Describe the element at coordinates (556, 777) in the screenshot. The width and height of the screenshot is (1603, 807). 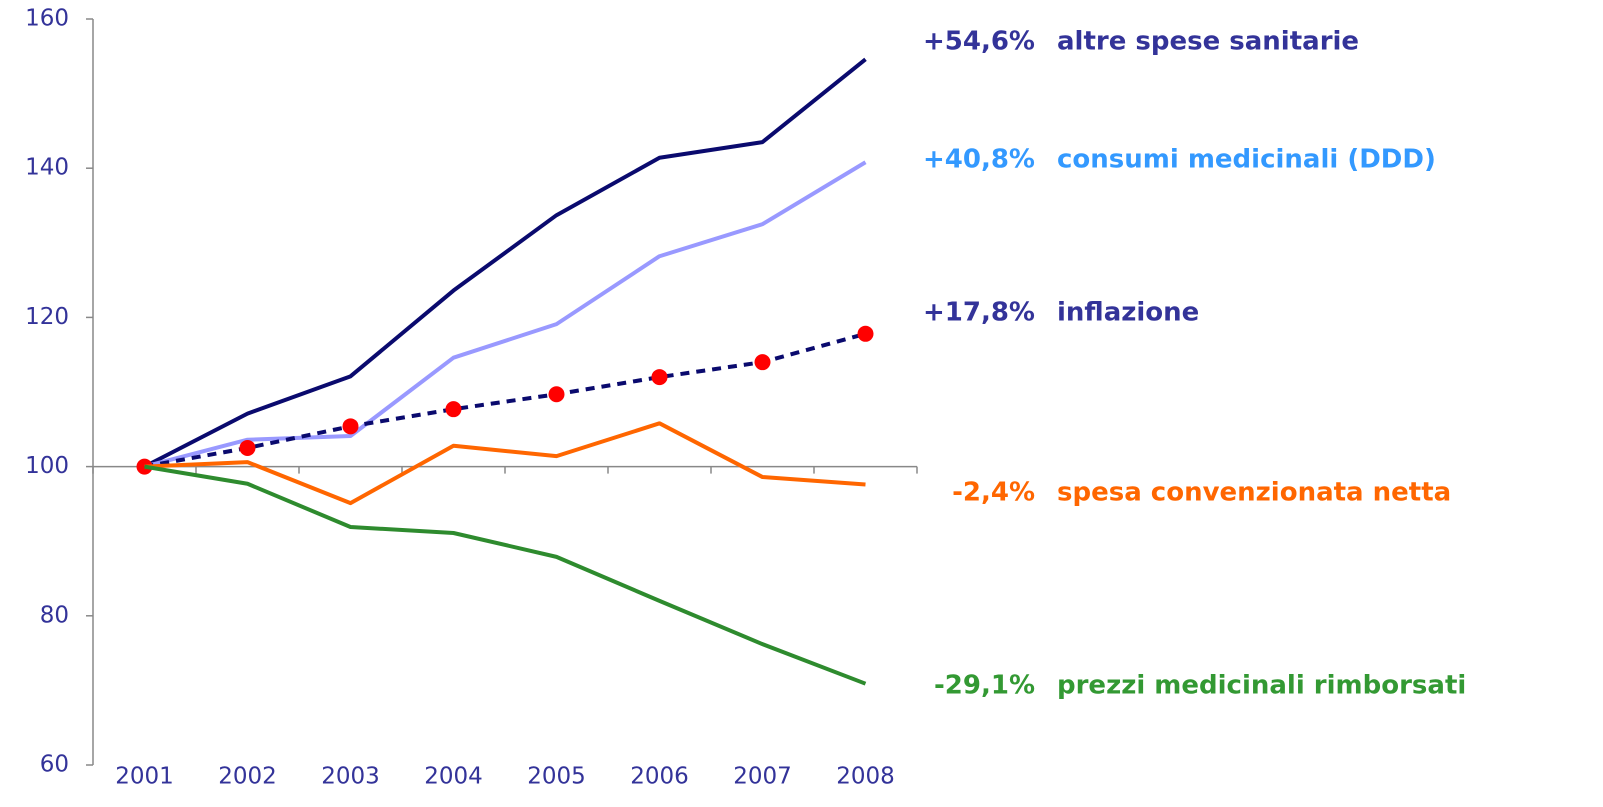
I see `x-tick-label: 2005` at that location.